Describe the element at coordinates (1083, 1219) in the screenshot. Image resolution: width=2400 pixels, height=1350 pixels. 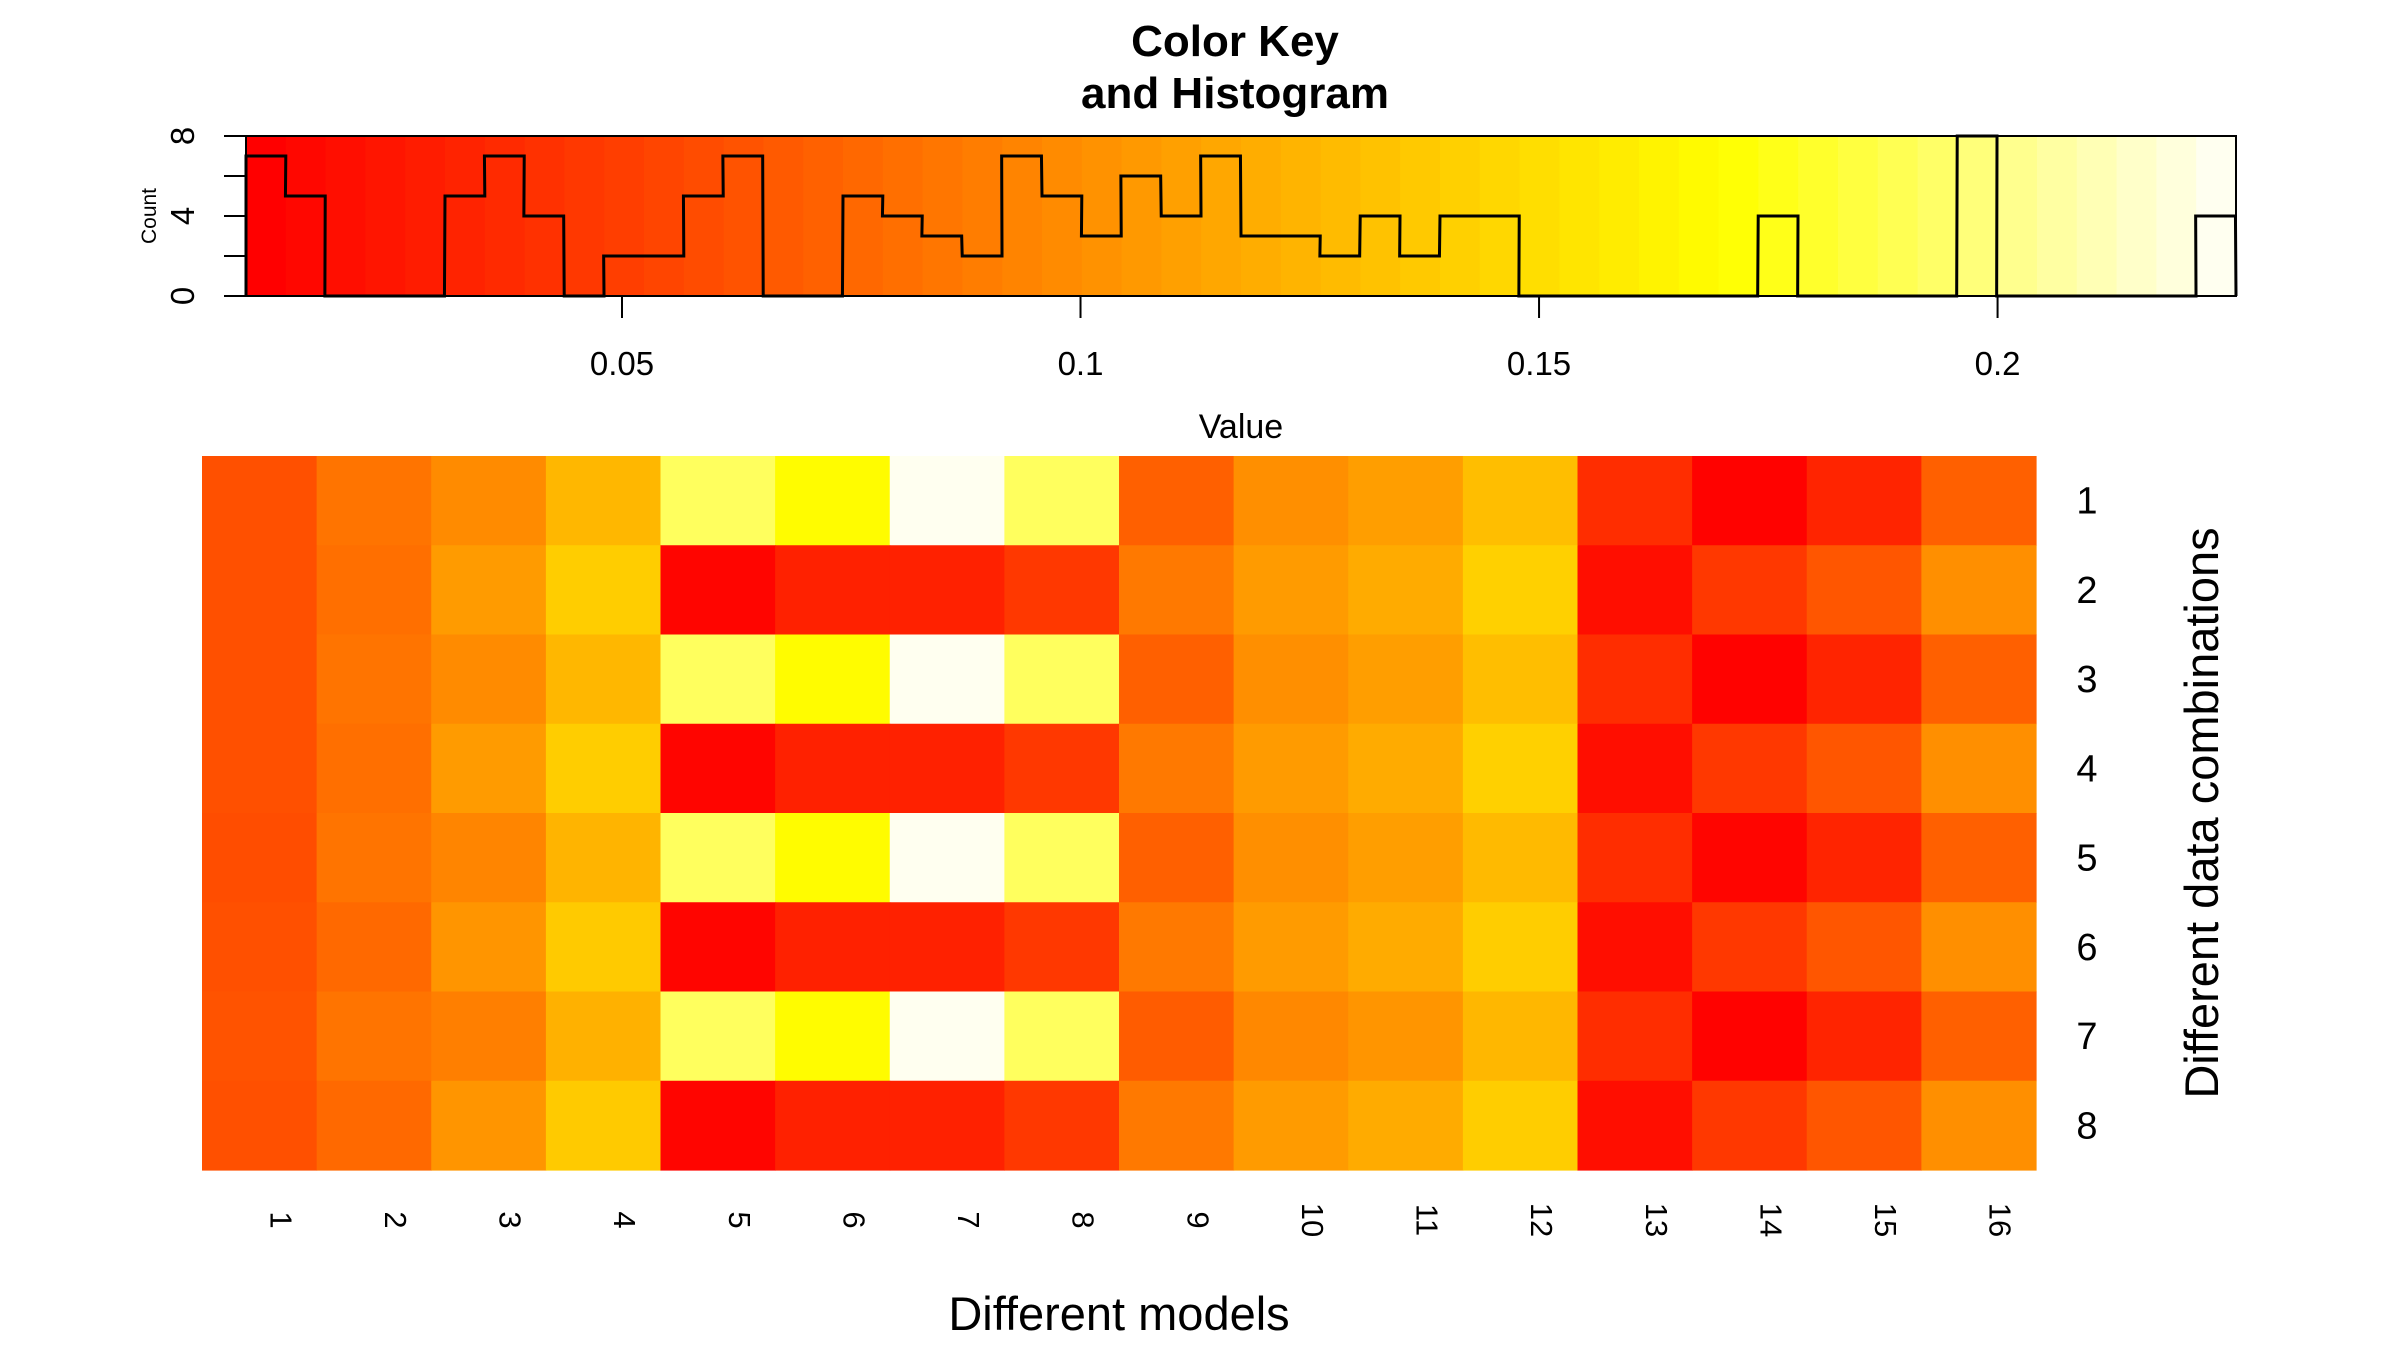
I see `column-label: 8` at that location.